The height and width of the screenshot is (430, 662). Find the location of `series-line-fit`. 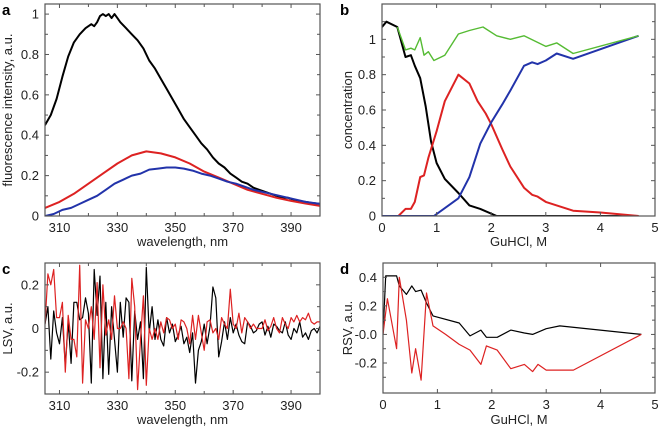

series-line-fit is located at coordinates (182, 179).